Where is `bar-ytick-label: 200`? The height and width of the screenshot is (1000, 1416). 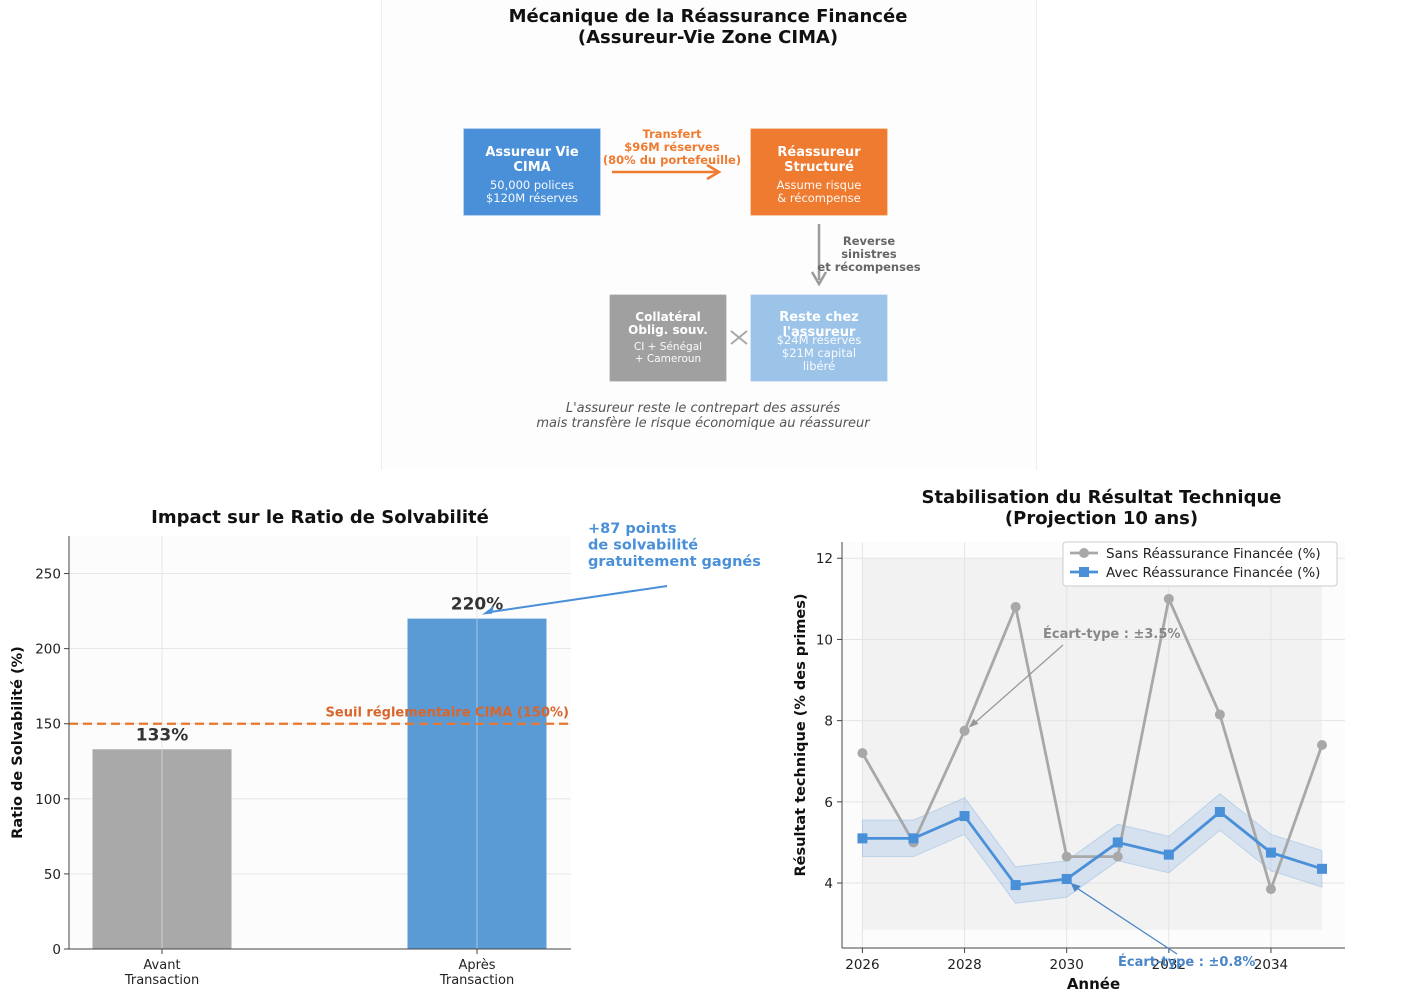 bar-ytick-label: 200 is located at coordinates (48, 650).